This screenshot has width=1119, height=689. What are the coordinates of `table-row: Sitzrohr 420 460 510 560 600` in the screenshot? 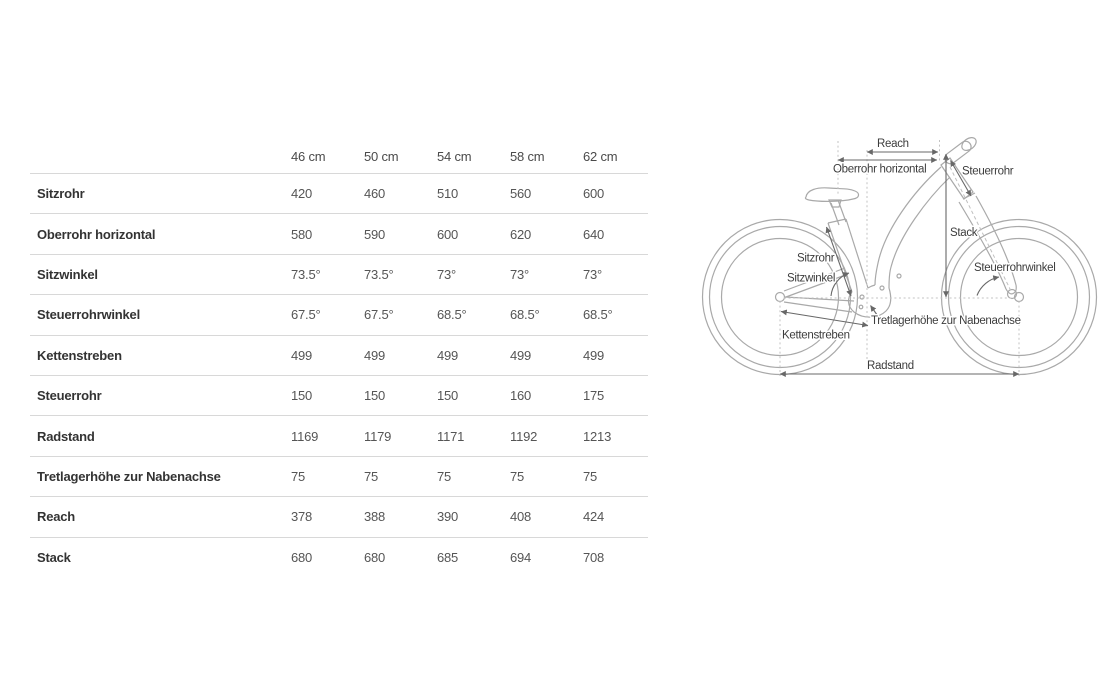 It's located at (339, 193).